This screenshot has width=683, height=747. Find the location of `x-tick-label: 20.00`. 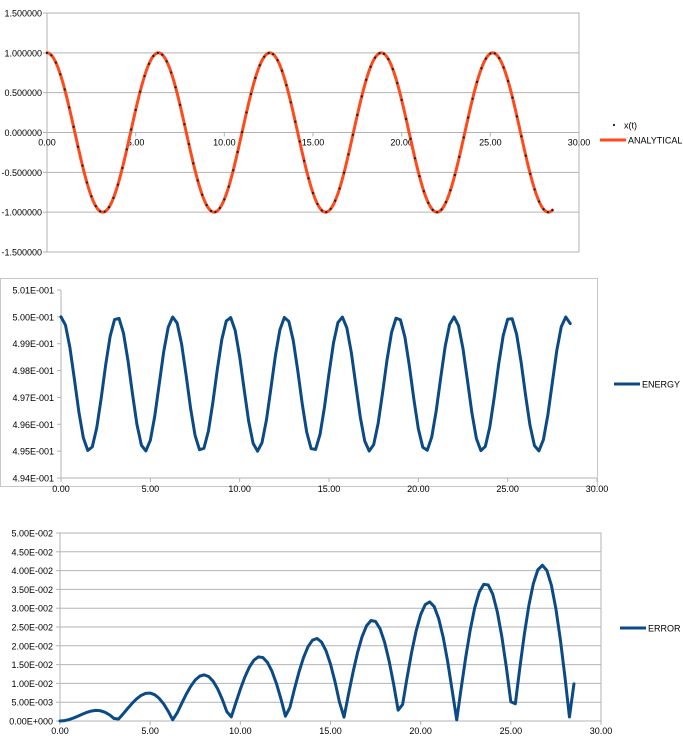

x-tick-label: 20.00 is located at coordinates (401, 143).